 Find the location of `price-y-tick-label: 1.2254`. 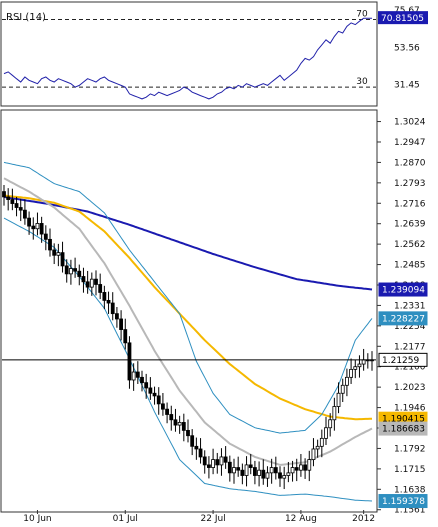

price-y-tick-label: 1.2254 is located at coordinates (410, 327).